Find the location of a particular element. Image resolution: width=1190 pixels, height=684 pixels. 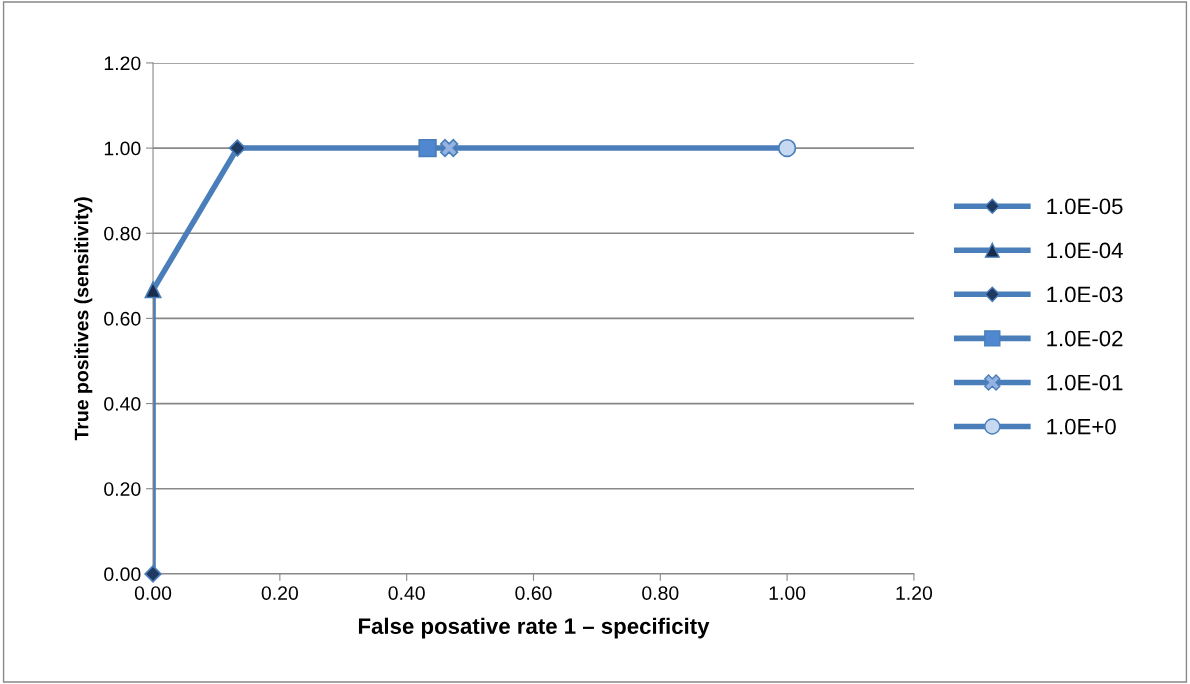

y-tick-label: 1.00 is located at coordinates (122, 148).